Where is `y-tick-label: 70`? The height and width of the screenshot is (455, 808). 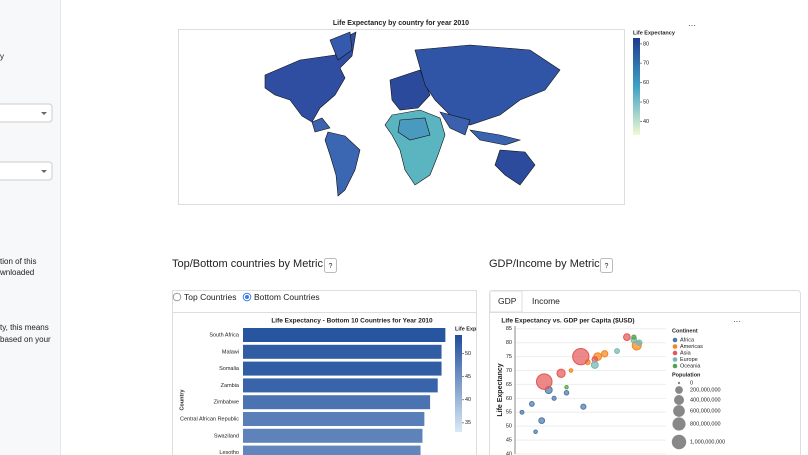 y-tick-label: 70 is located at coordinates (509, 371).